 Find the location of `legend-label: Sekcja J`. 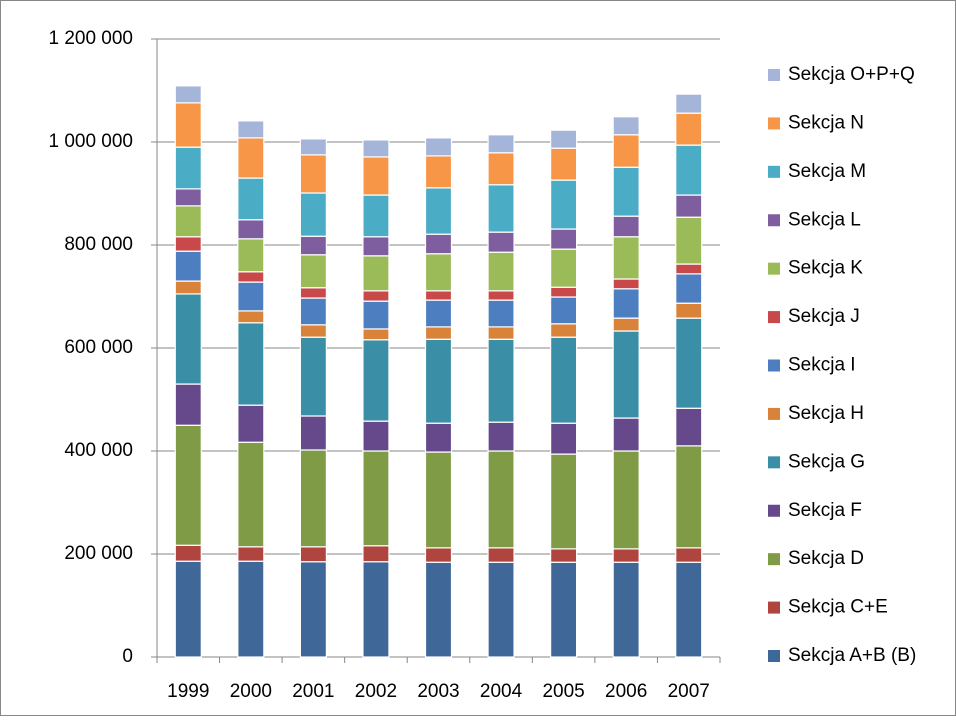

legend-label: Sekcja J is located at coordinates (824, 316).